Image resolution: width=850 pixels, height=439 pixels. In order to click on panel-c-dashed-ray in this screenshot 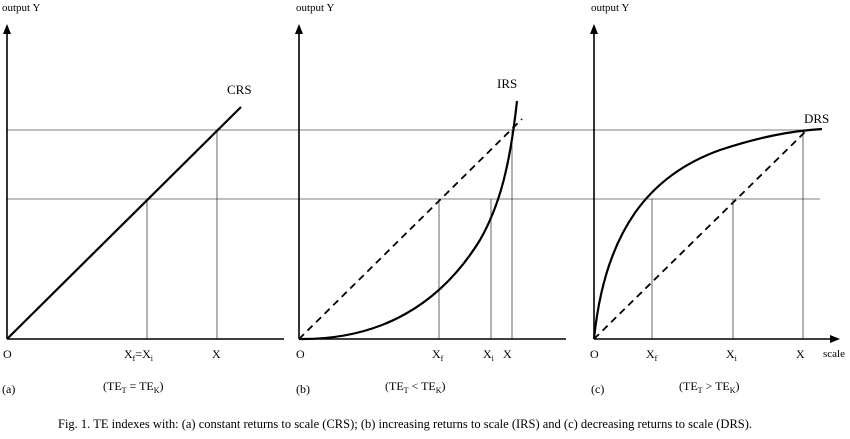, I will do `click(699, 235)`.